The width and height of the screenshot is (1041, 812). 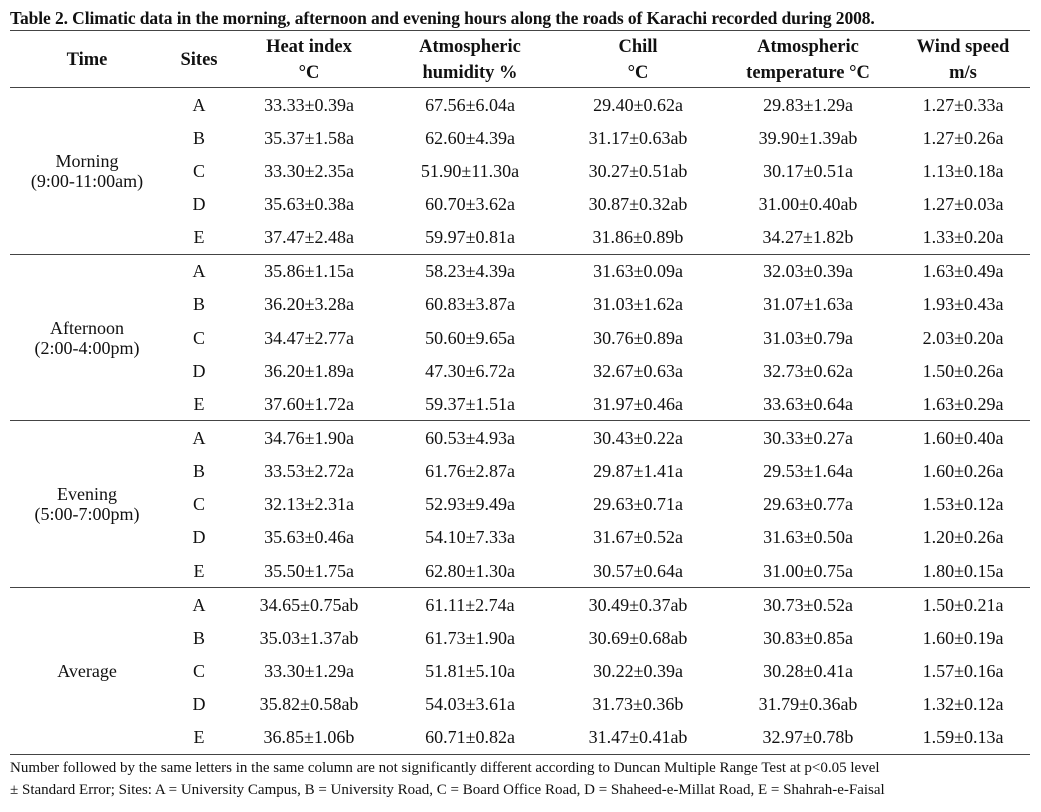 I want to click on humidity-cell: 58.23±4.39a, so click(x=470, y=271).